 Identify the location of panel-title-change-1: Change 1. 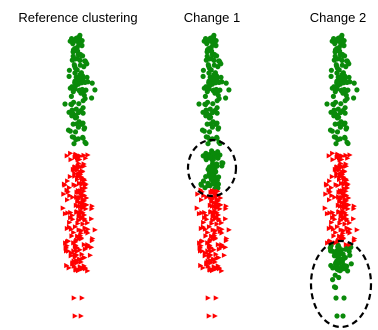
(212, 17).